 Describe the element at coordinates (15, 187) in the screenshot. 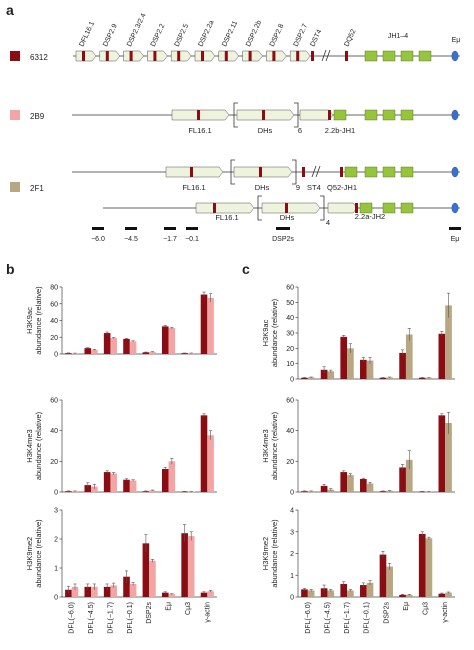

I see `legend-swatch-2F1` at that location.